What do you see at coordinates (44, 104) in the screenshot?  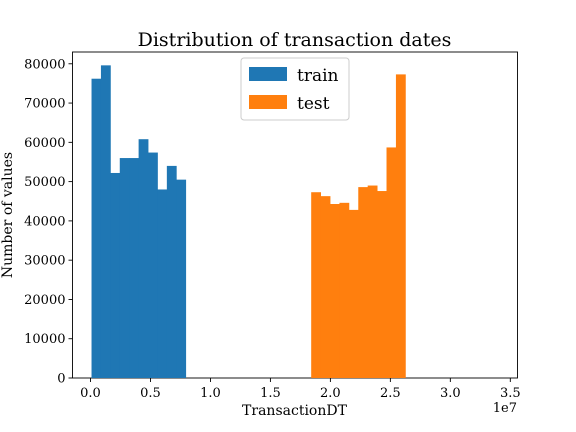 I see `y-tick-label: 70000` at bounding box center [44, 104].